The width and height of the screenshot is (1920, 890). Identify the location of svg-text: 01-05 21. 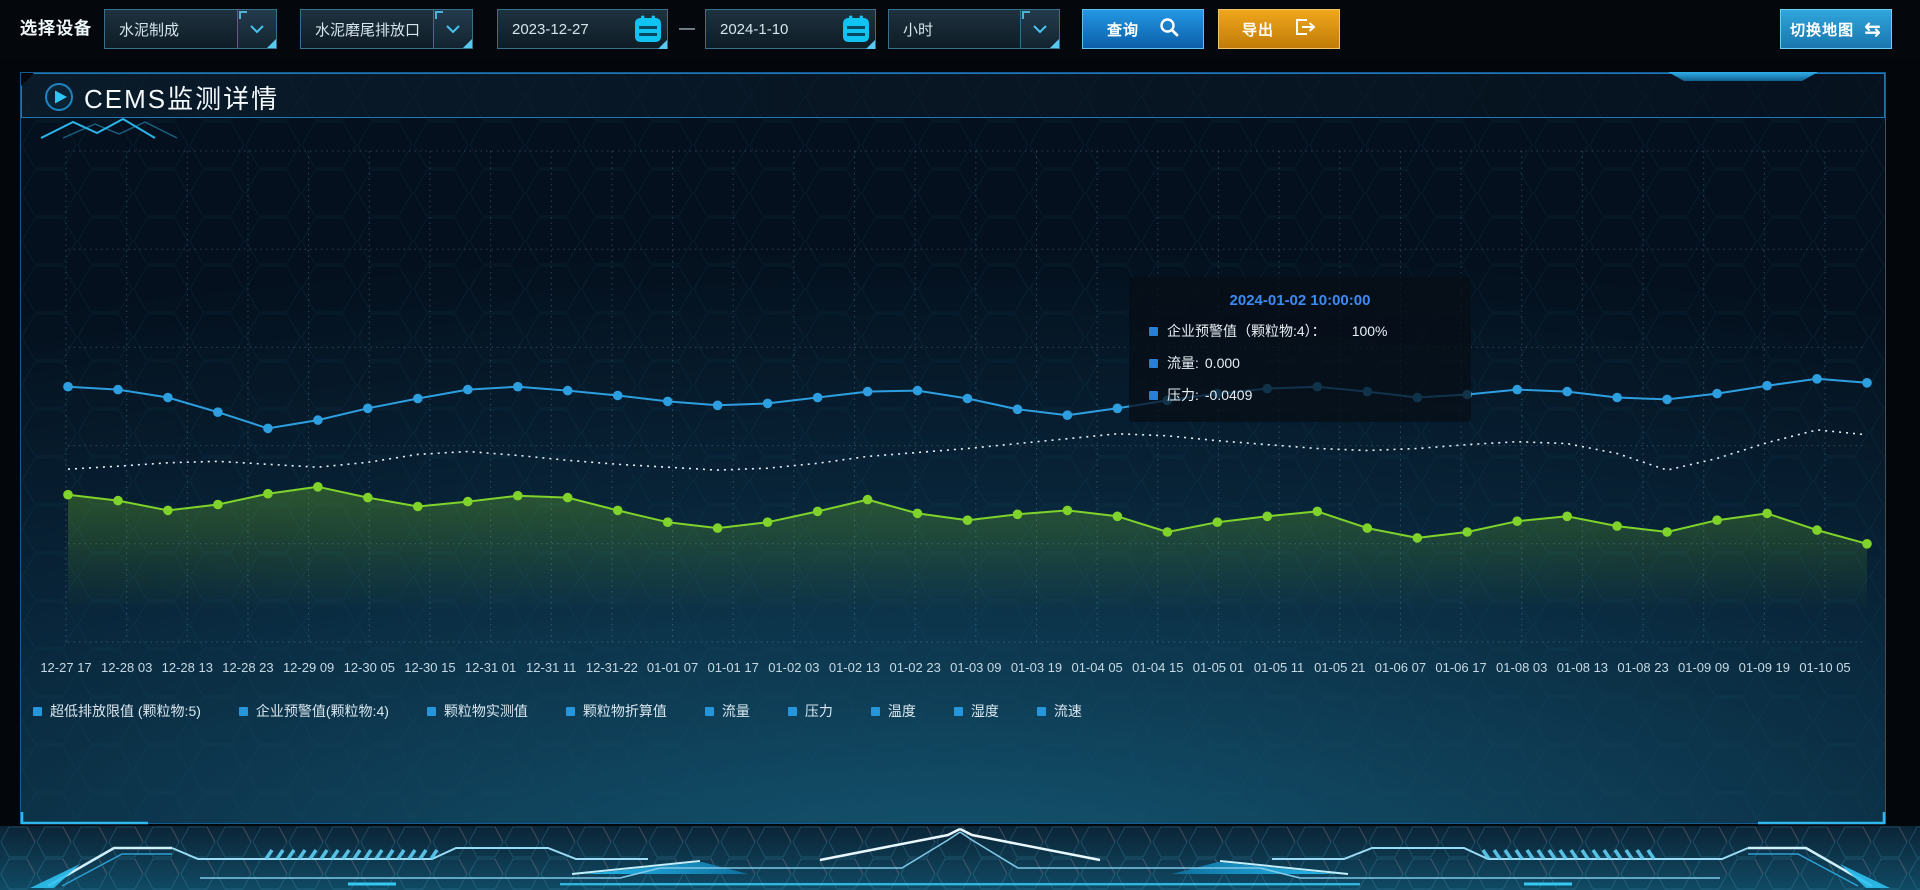
(1339, 667).